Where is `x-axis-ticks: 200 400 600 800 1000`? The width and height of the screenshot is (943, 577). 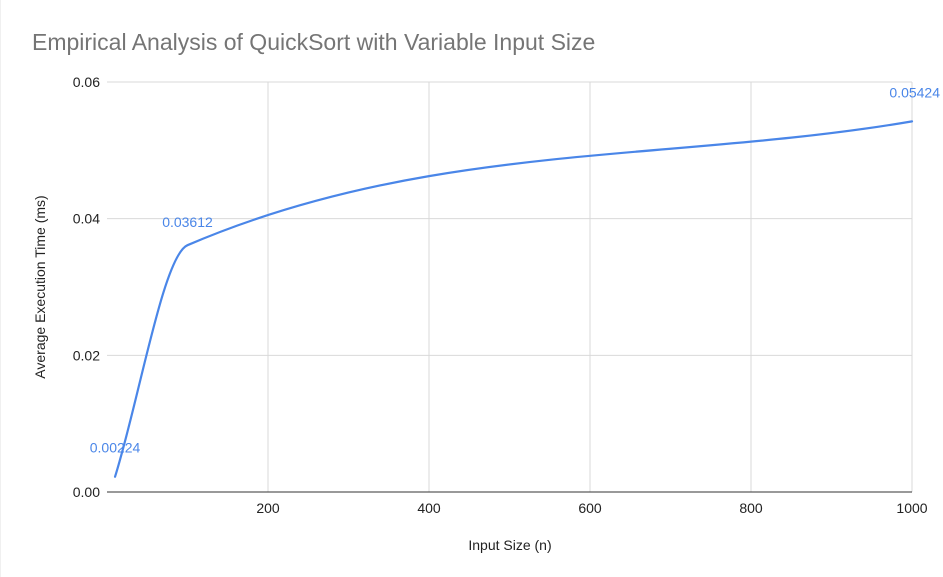 x-axis-ticks: 200 400 600 800 1000 is located at coordinates (591, 508).